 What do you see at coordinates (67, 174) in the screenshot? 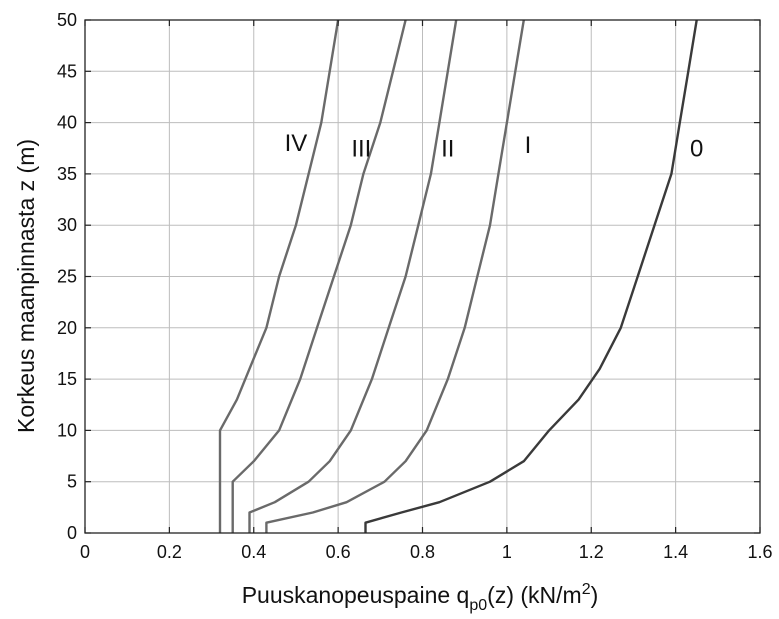
I see `y-tick-label: 35` at bounding box center [67, 174].